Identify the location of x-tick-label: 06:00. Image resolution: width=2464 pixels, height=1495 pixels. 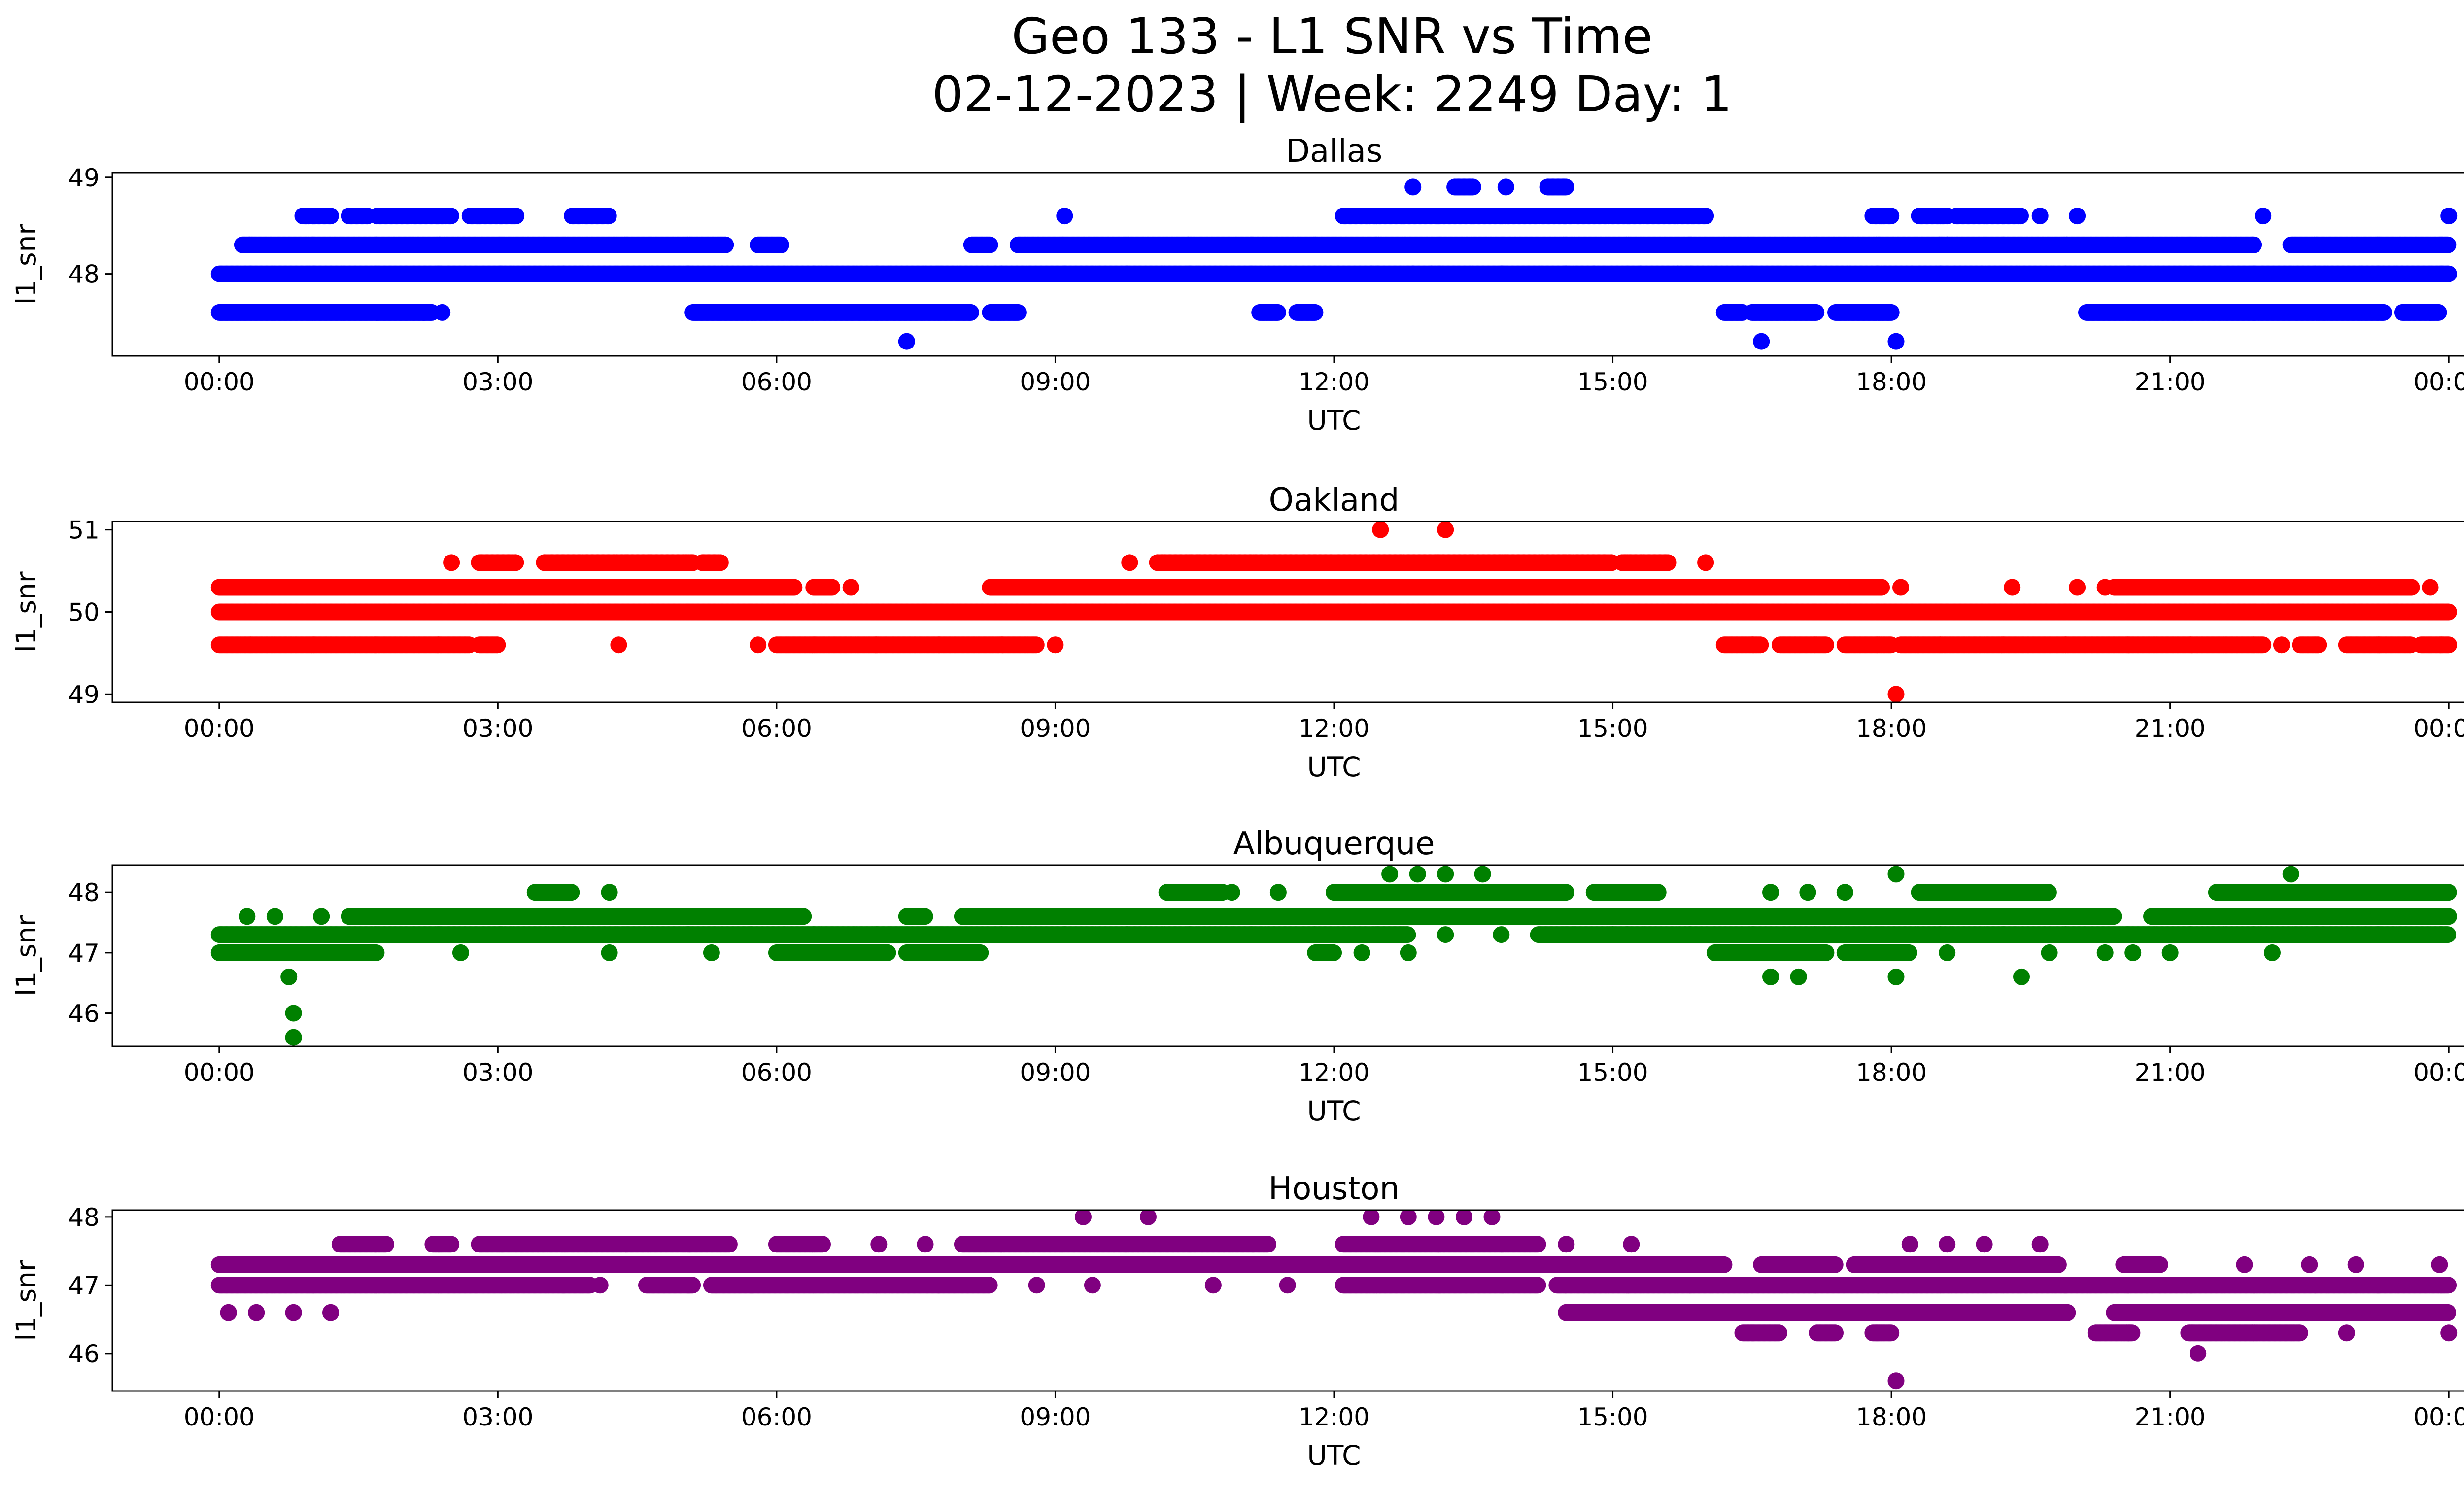
(776, 382).